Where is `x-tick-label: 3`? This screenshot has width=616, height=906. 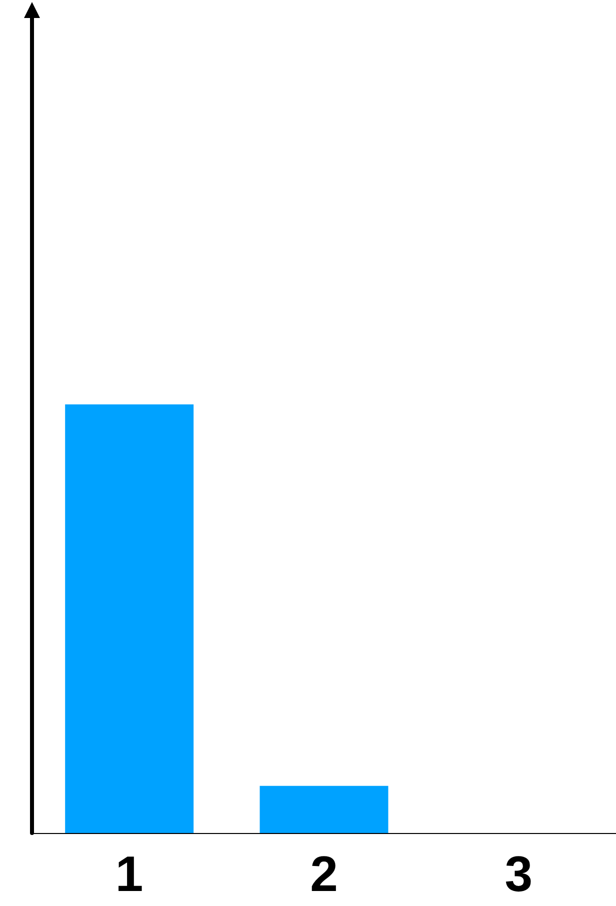 x-tick-label: 3 is located at coordinates (518, 874).